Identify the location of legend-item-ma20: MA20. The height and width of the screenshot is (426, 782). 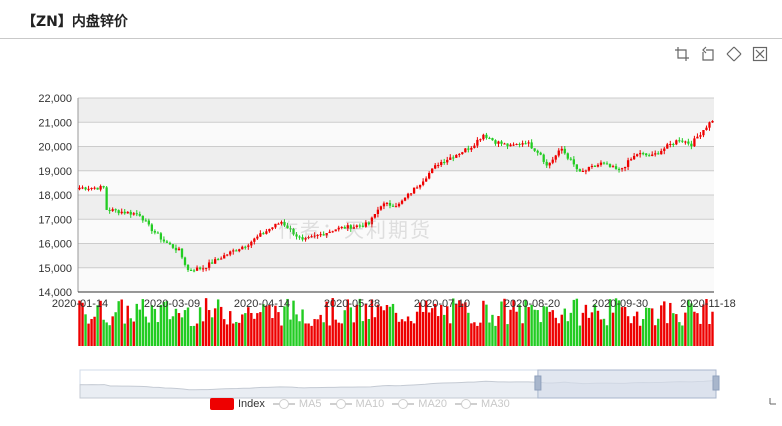
(419, 404).